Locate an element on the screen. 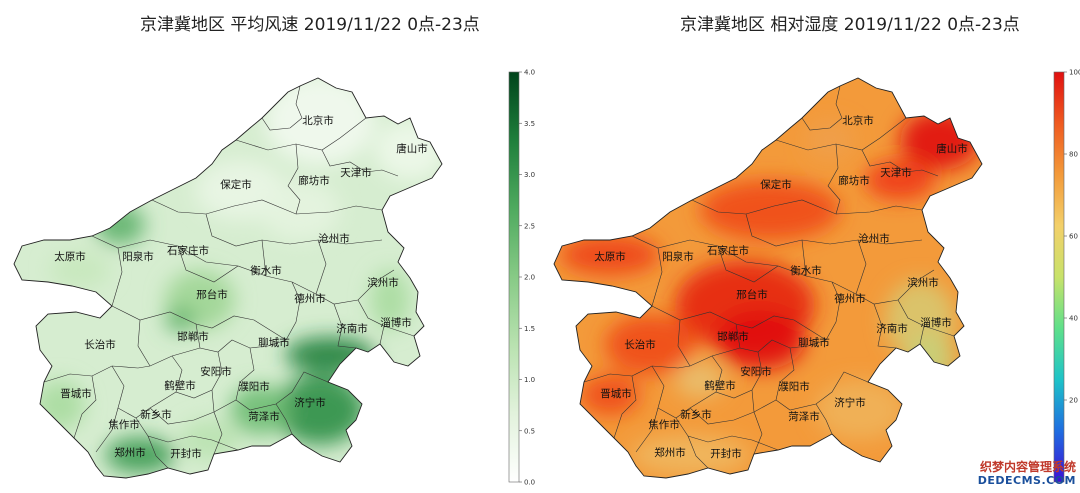 The image size is (1080, 493). colorbar-tick-label: 0.0 is located at coordinates (529, 483).